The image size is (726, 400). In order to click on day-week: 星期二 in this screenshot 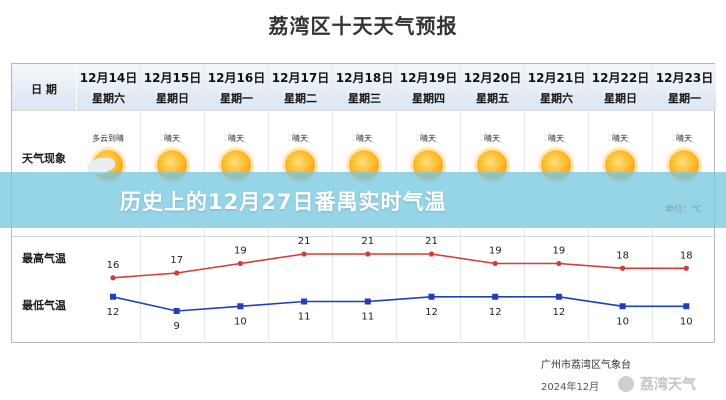, I will do `click(300, 98)`.